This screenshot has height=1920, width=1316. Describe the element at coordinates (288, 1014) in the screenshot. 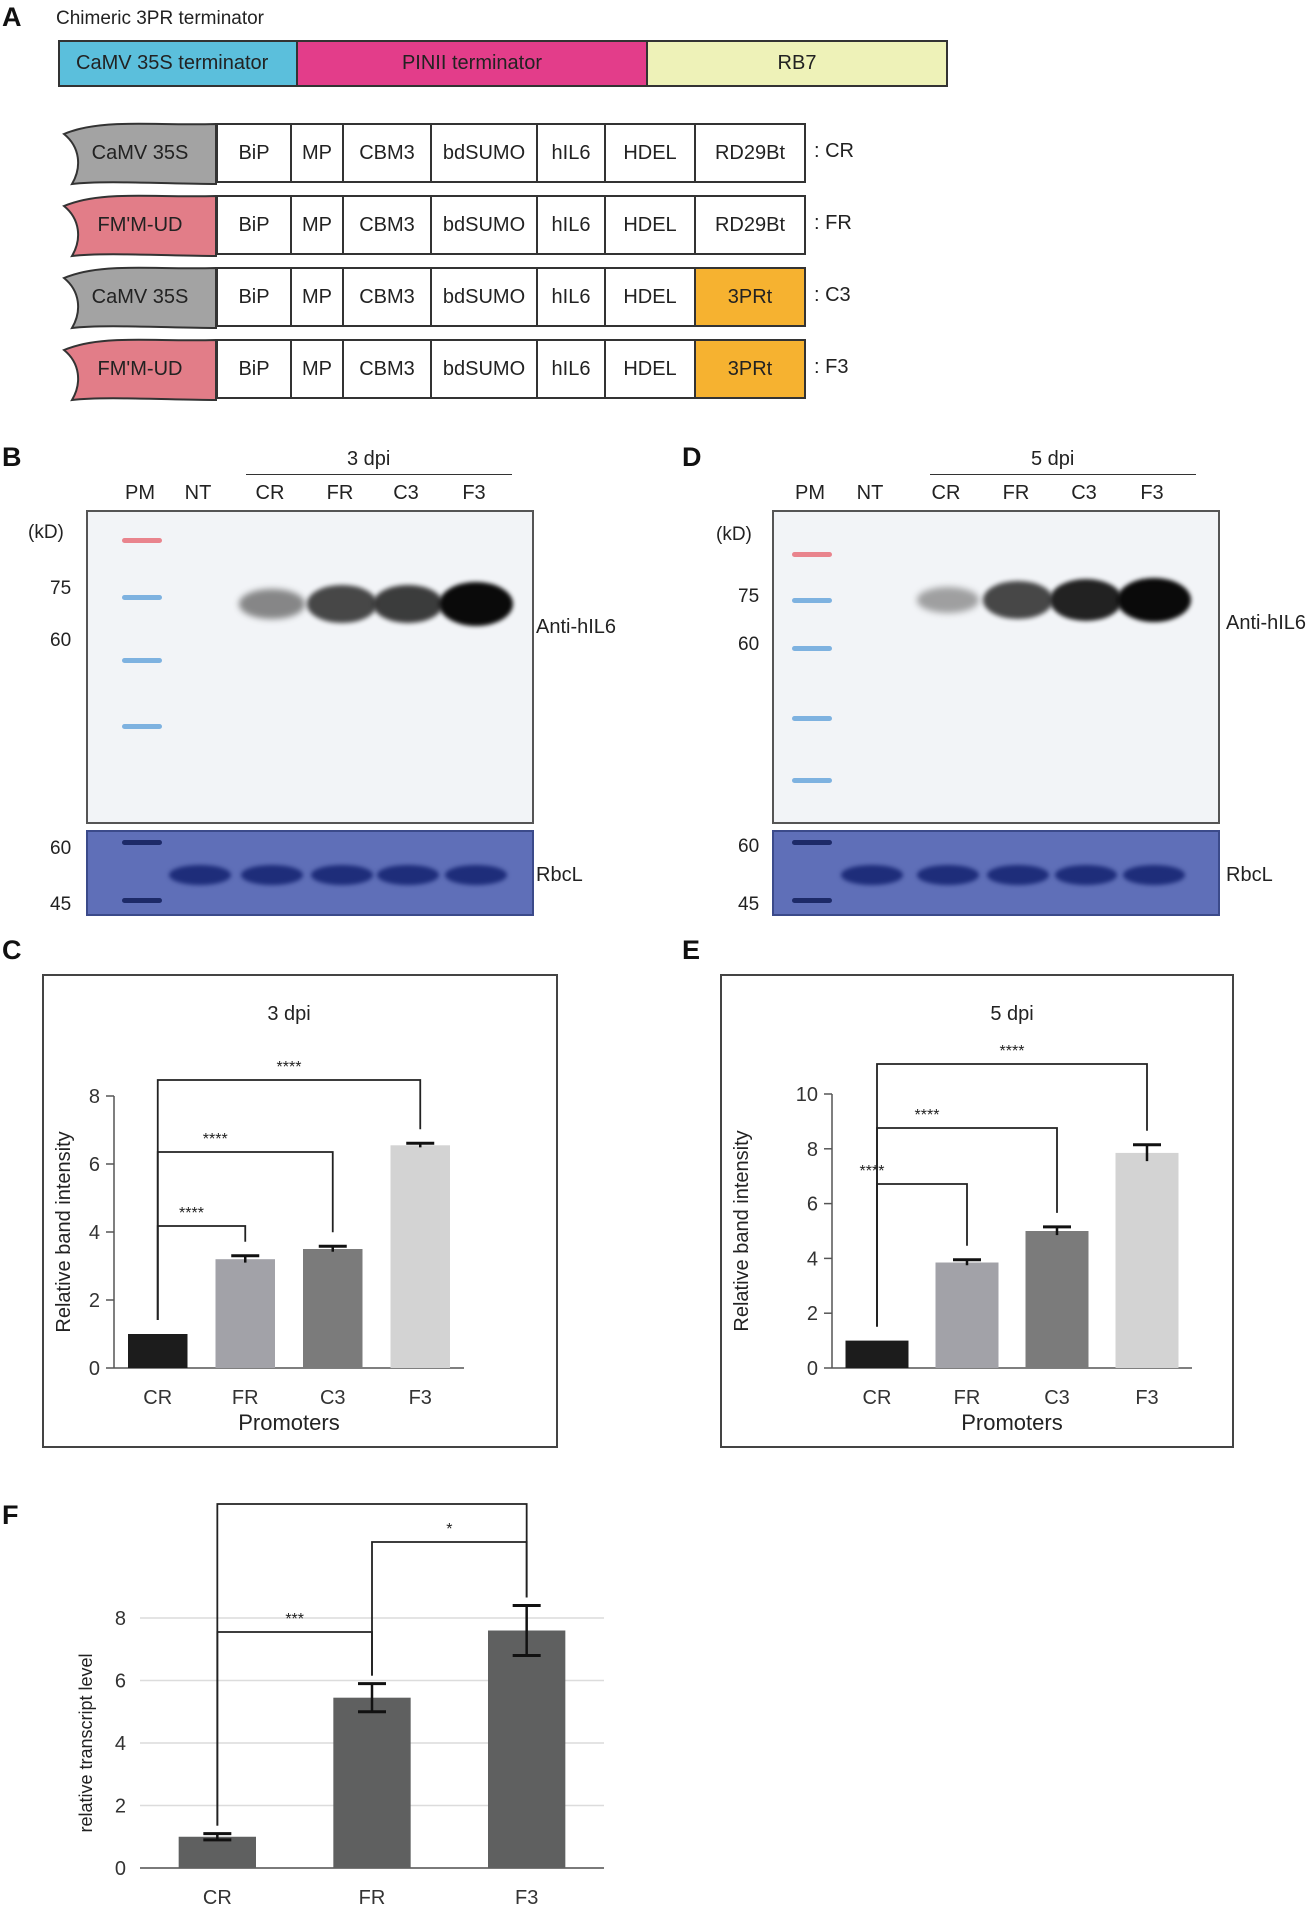

I see `chart-title: 3 dpi` at that location.